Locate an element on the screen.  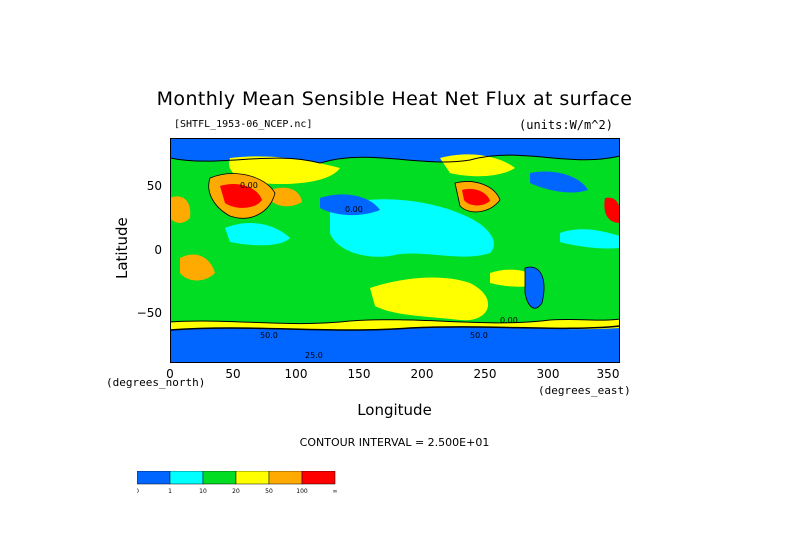
x-tick-label: 50 is located at coordinates (233, 374).